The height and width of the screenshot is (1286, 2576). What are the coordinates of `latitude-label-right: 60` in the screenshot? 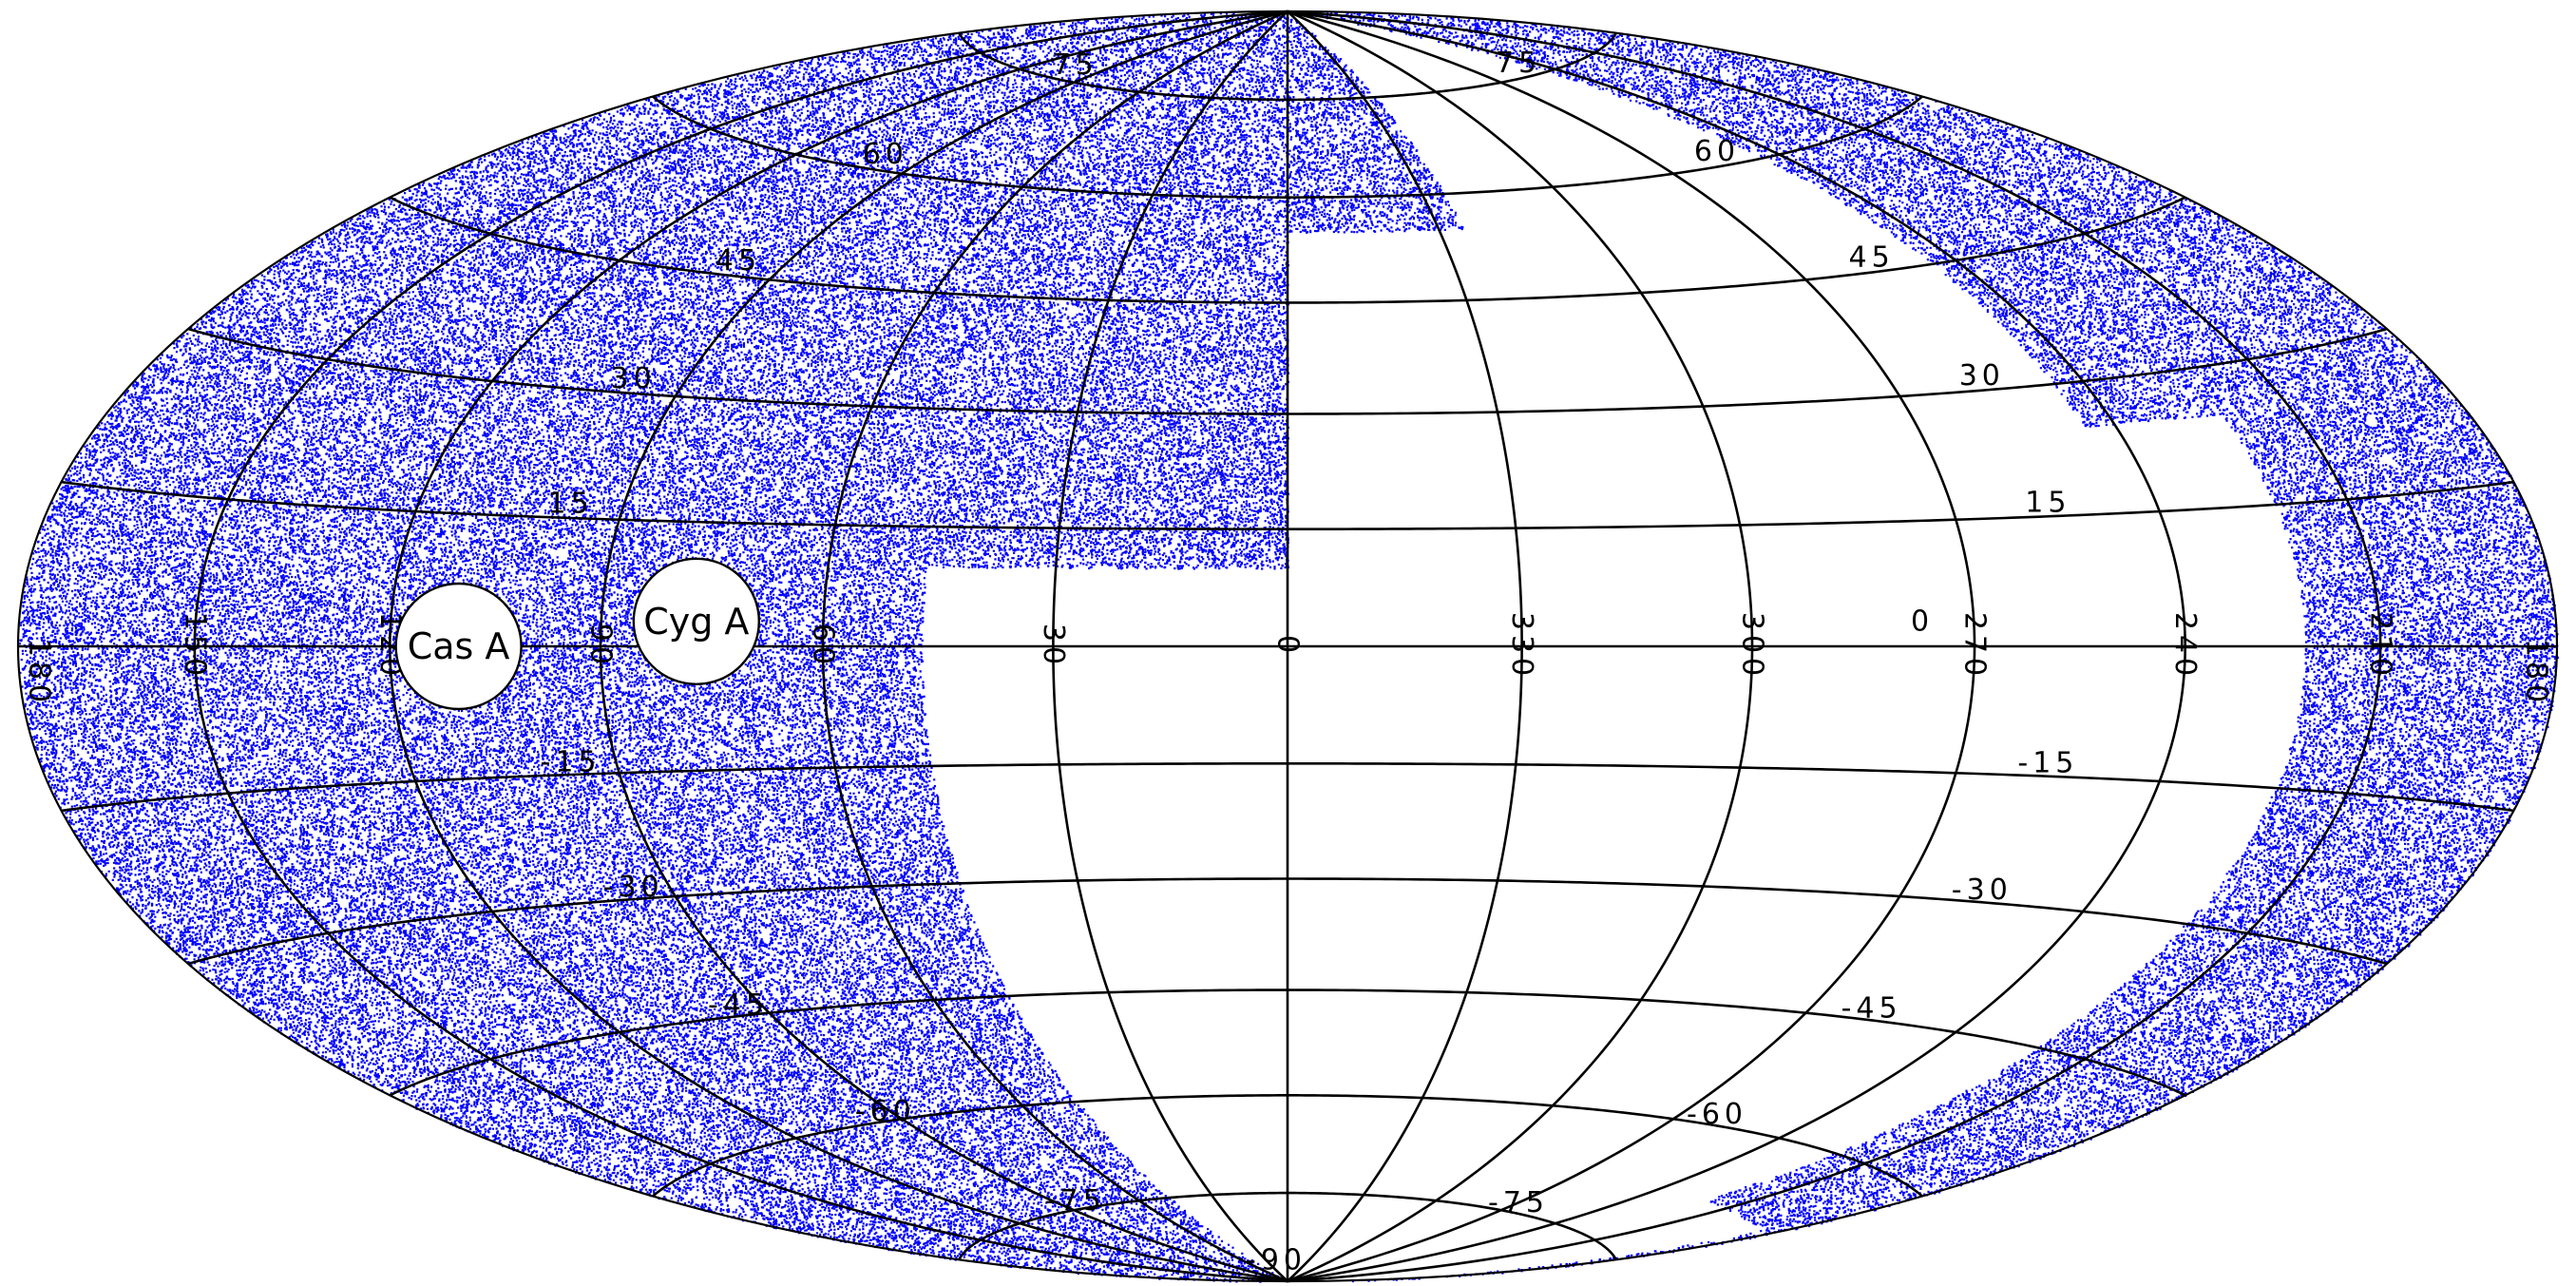 It's located at (1717, 151).